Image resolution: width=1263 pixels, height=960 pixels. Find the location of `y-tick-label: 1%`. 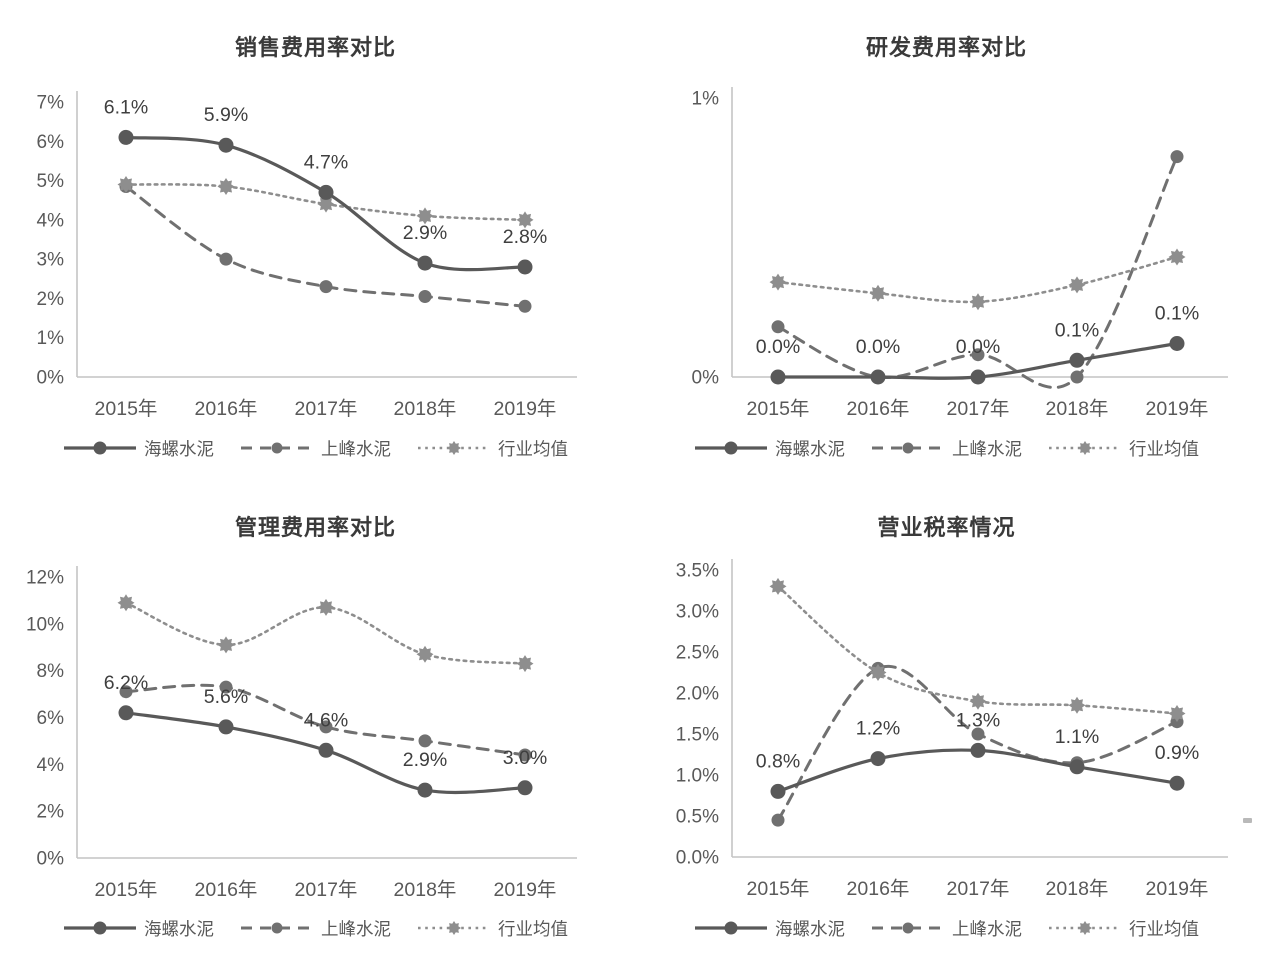

y-tick-label: 1% is located at coordinates (51, 338).